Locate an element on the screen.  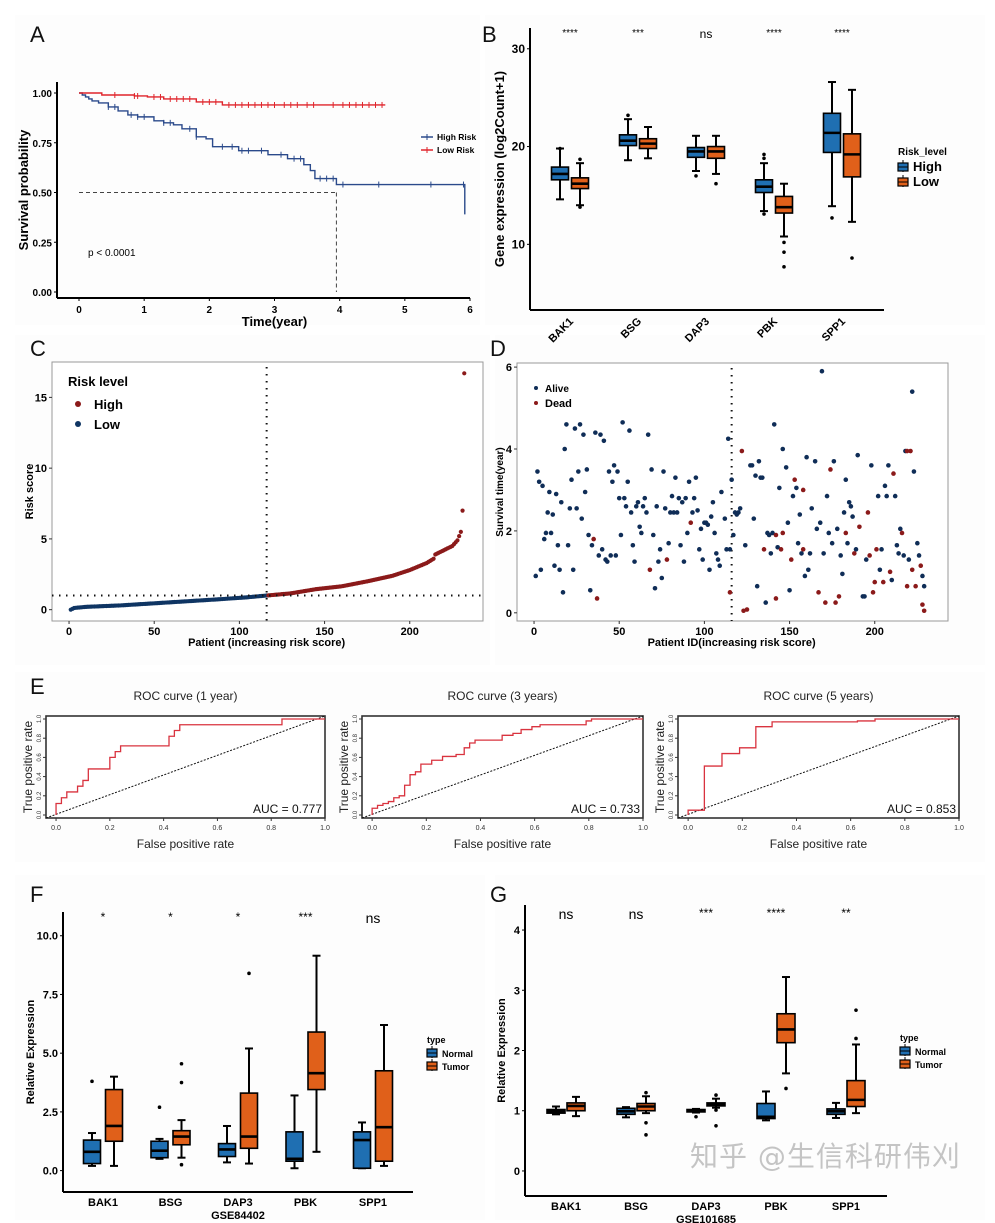
y-axis-title: True positive rate is located at coordinates (28, 767).